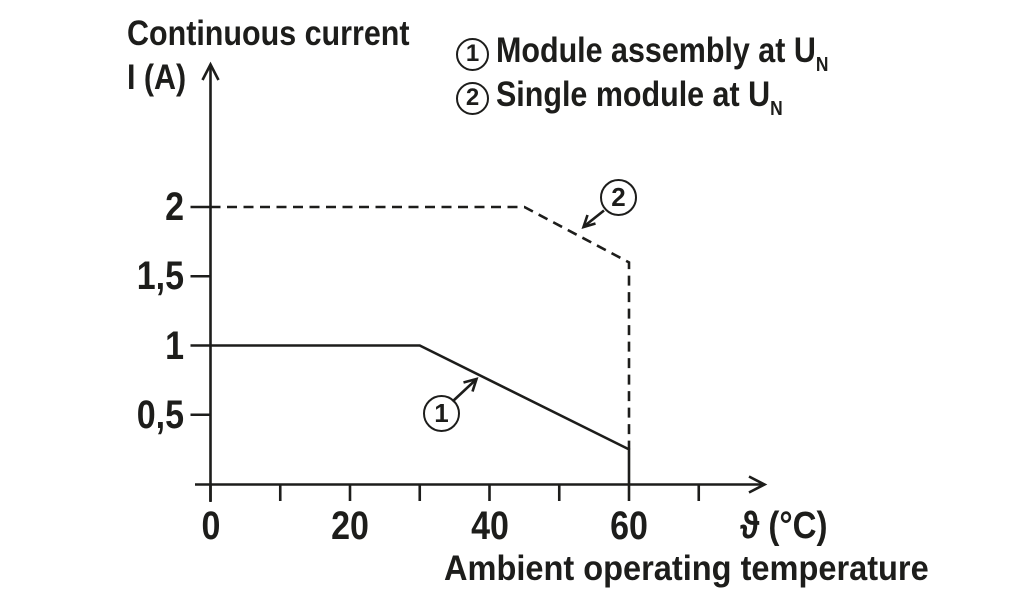 The width and height of the screenshot is (1024, 607). Describe the element at coordinates (160, 414) in the screenshot. I see `y-tick-label-0,5: 0,5` at that location.